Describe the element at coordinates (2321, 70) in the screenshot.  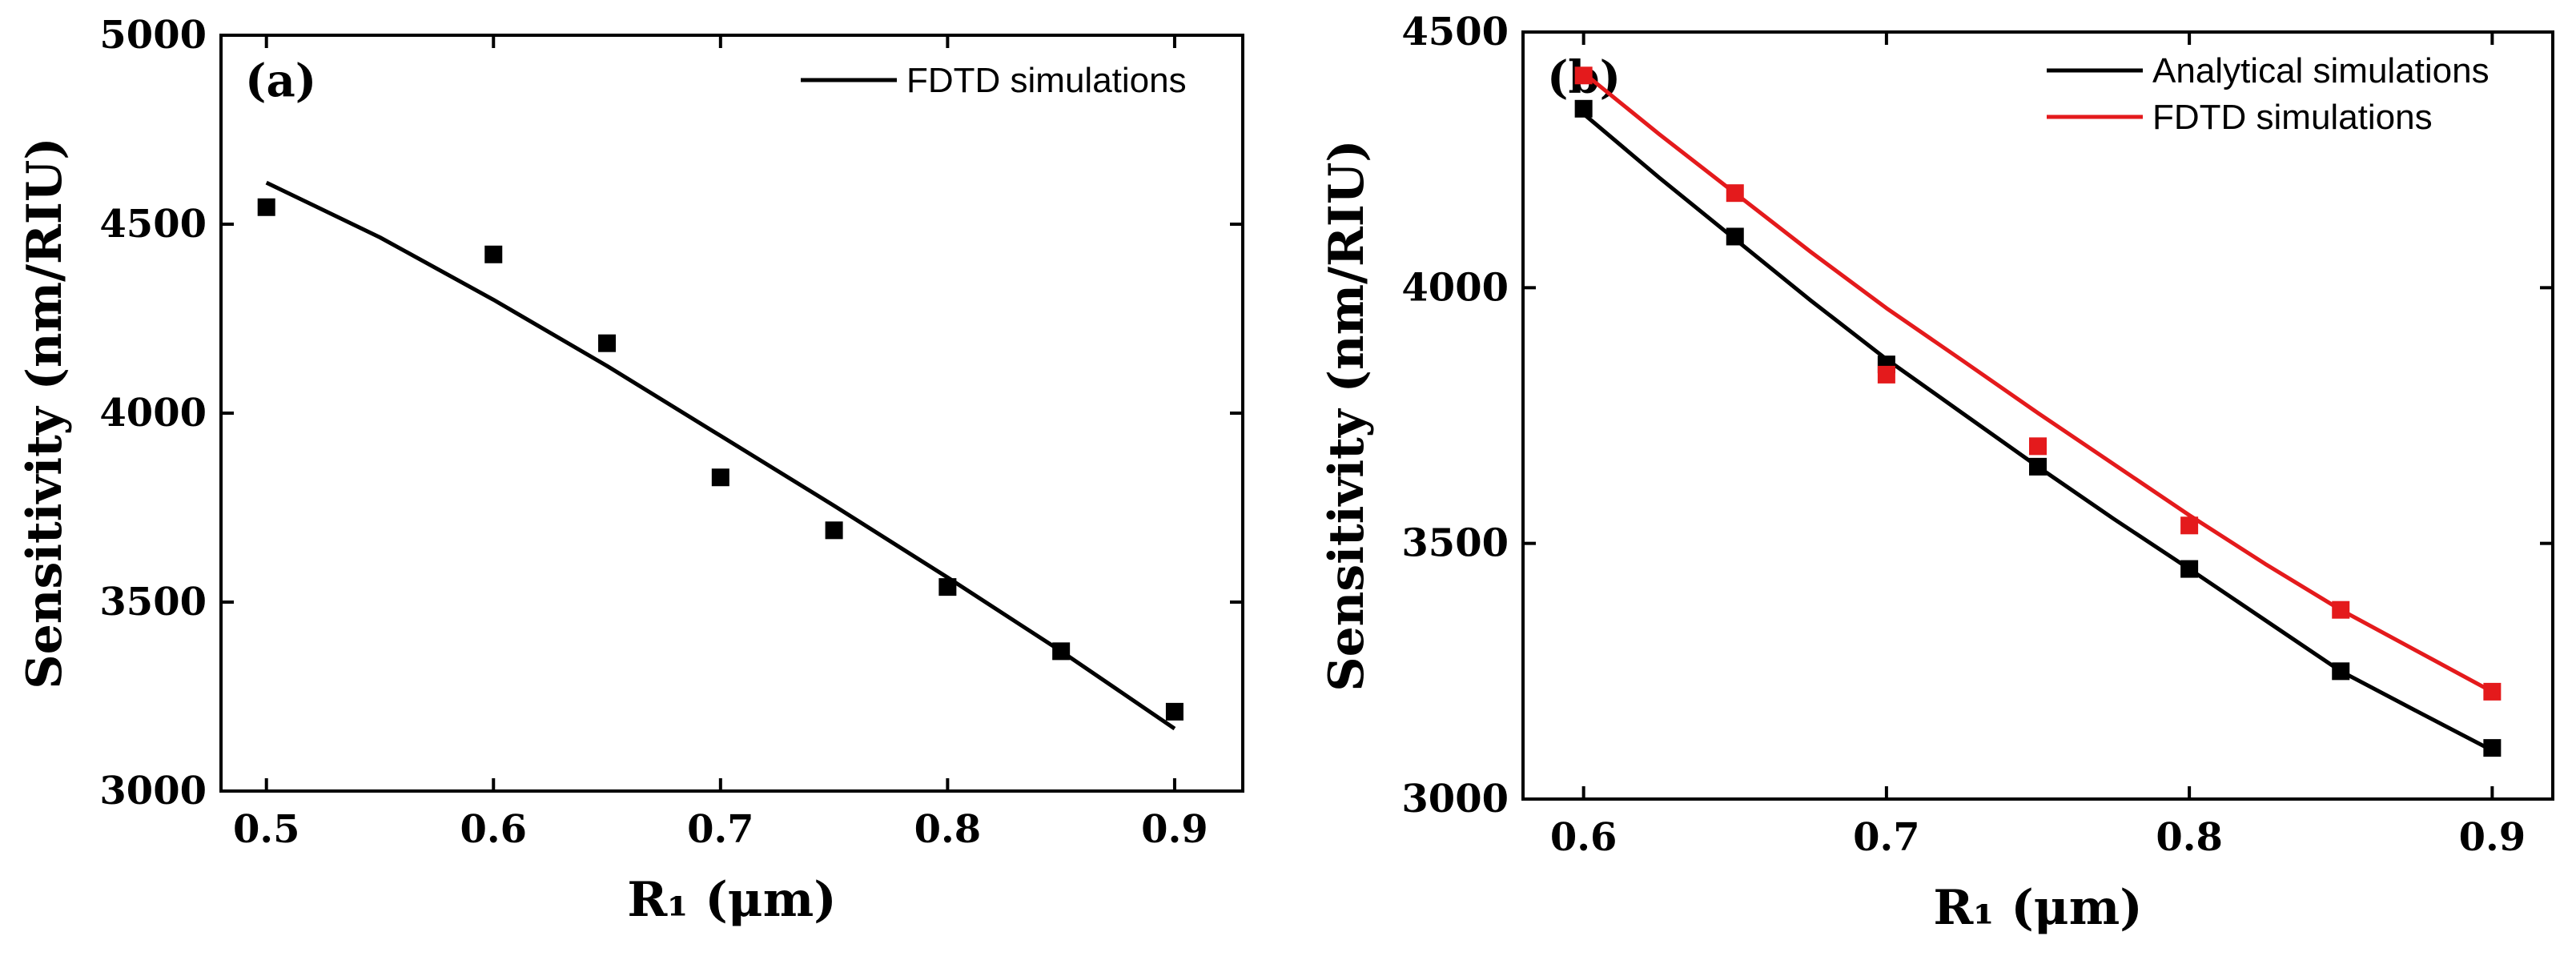
I see `legend-label: Analytical simulations` at that location.